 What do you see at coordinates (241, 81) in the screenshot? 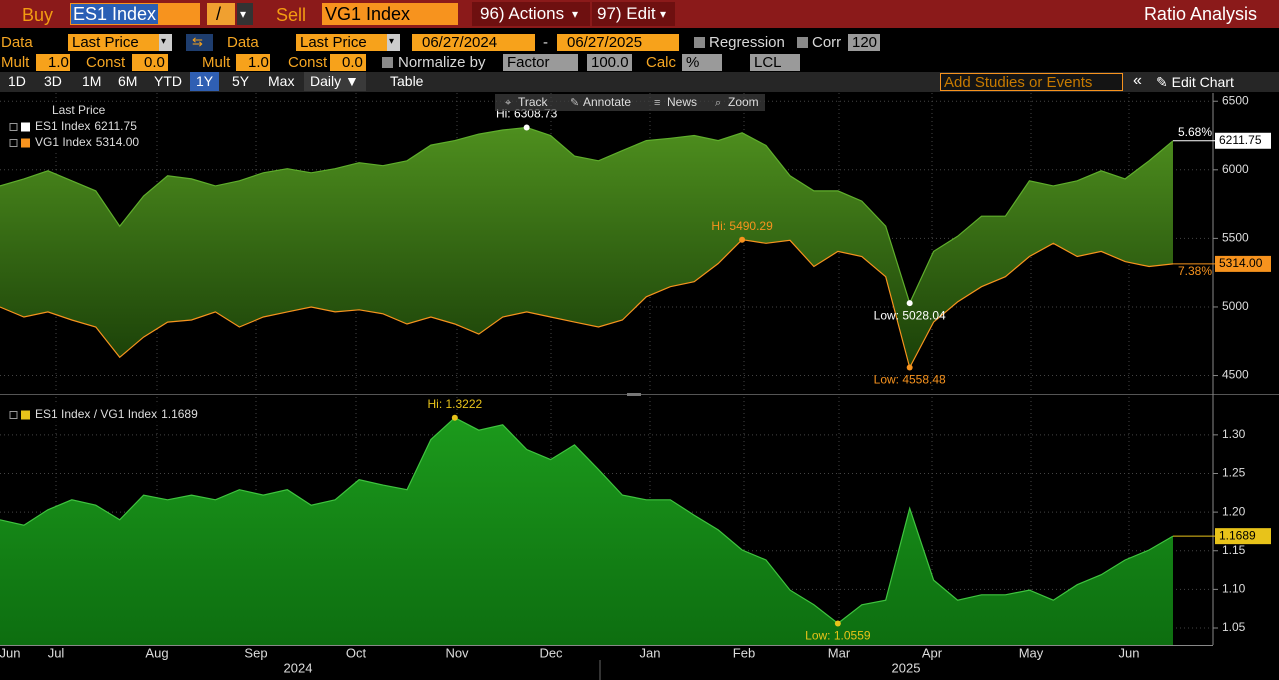
I see `period-button: 5Y` at bounding box center [241, 81].